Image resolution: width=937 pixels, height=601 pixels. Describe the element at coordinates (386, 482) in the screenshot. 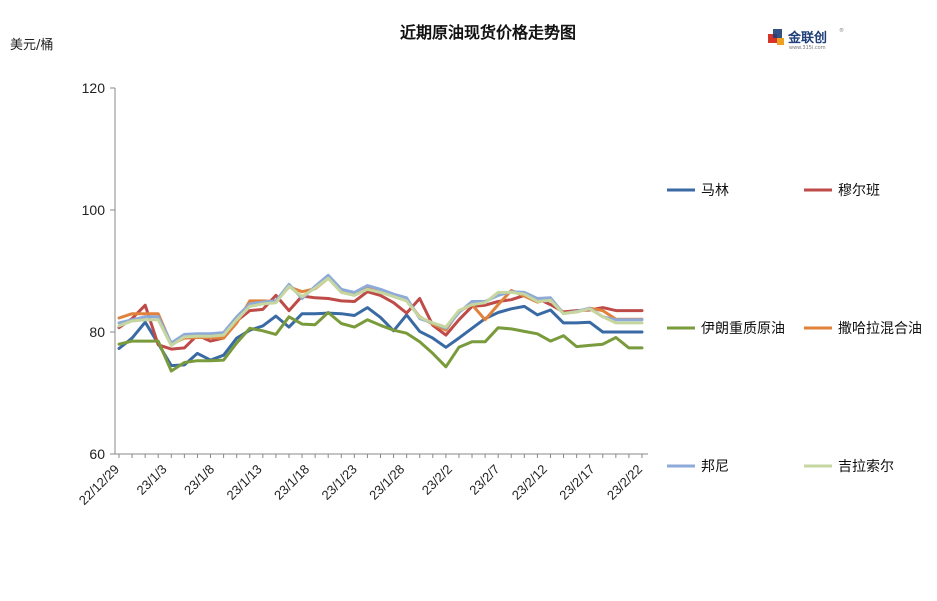

I see `x-tick-label: 23/1/28` at that location.